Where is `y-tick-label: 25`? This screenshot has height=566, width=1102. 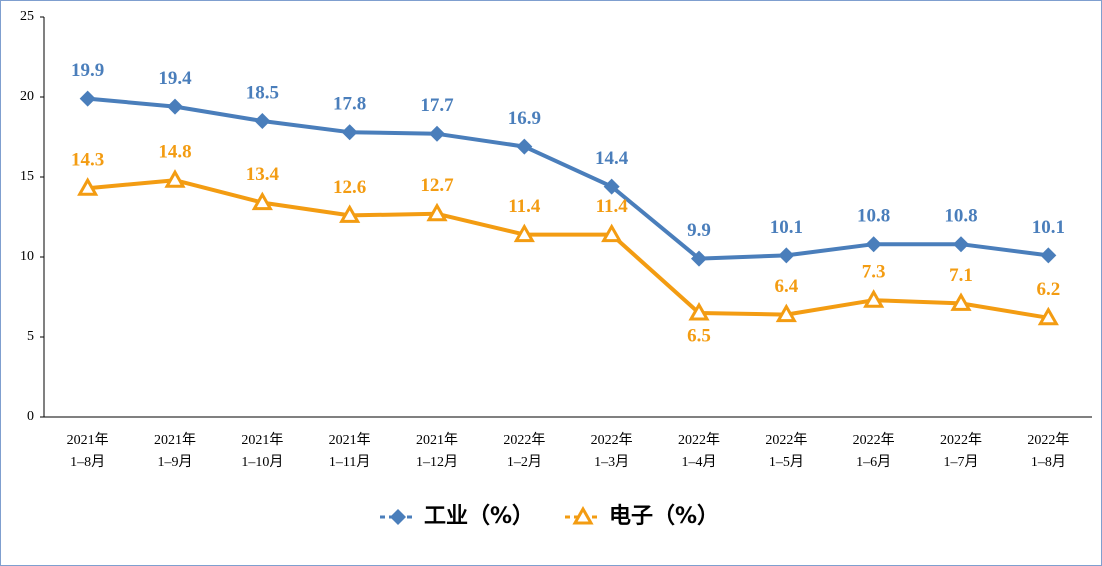
y-tick-label: 25 is located at coordinates (27, 16).